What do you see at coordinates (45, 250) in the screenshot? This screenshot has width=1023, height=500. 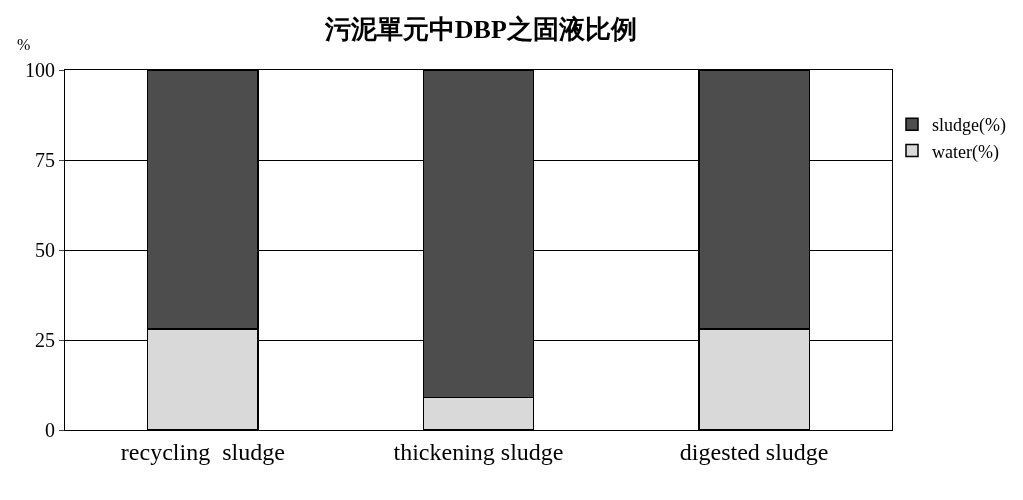 I see `y-tick-label: 50` at bounding box center [45, 250].